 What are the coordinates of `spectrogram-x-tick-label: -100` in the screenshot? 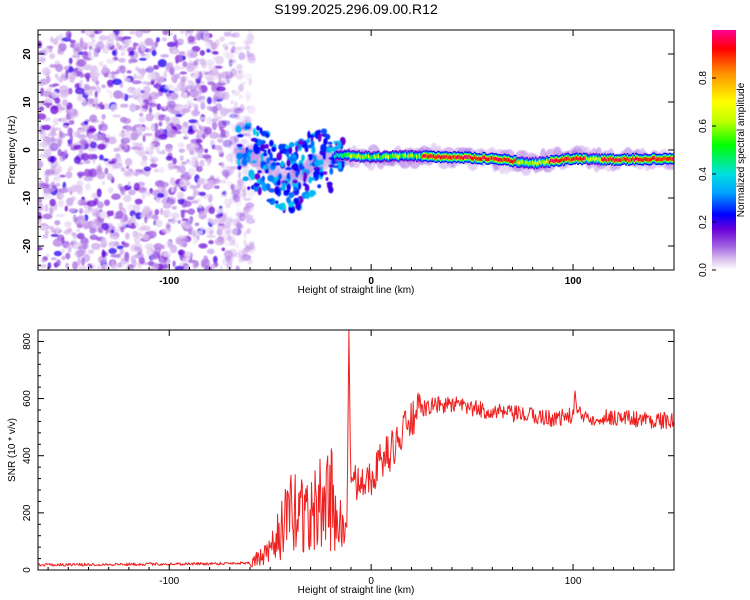 It's located at (169, 281).